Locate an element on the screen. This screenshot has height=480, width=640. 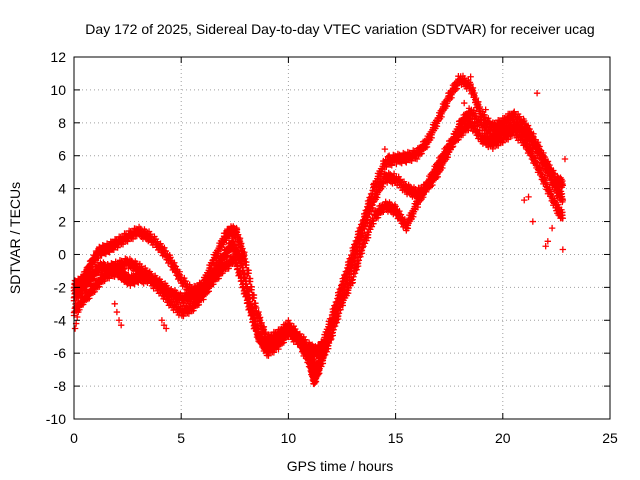
y-tick-label: 6 is located at coordinates (62, 156).